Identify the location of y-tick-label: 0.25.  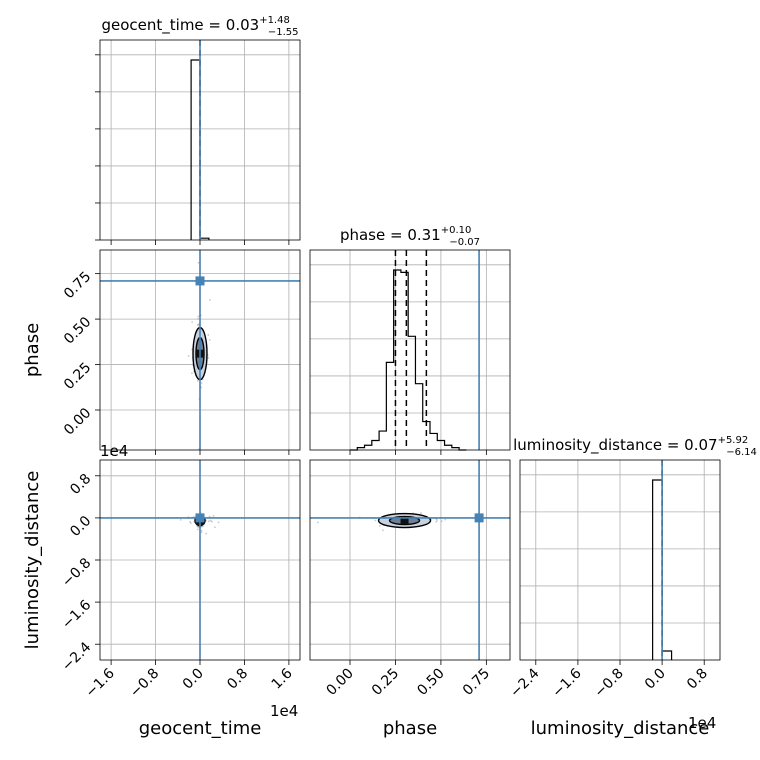
(77, 376).